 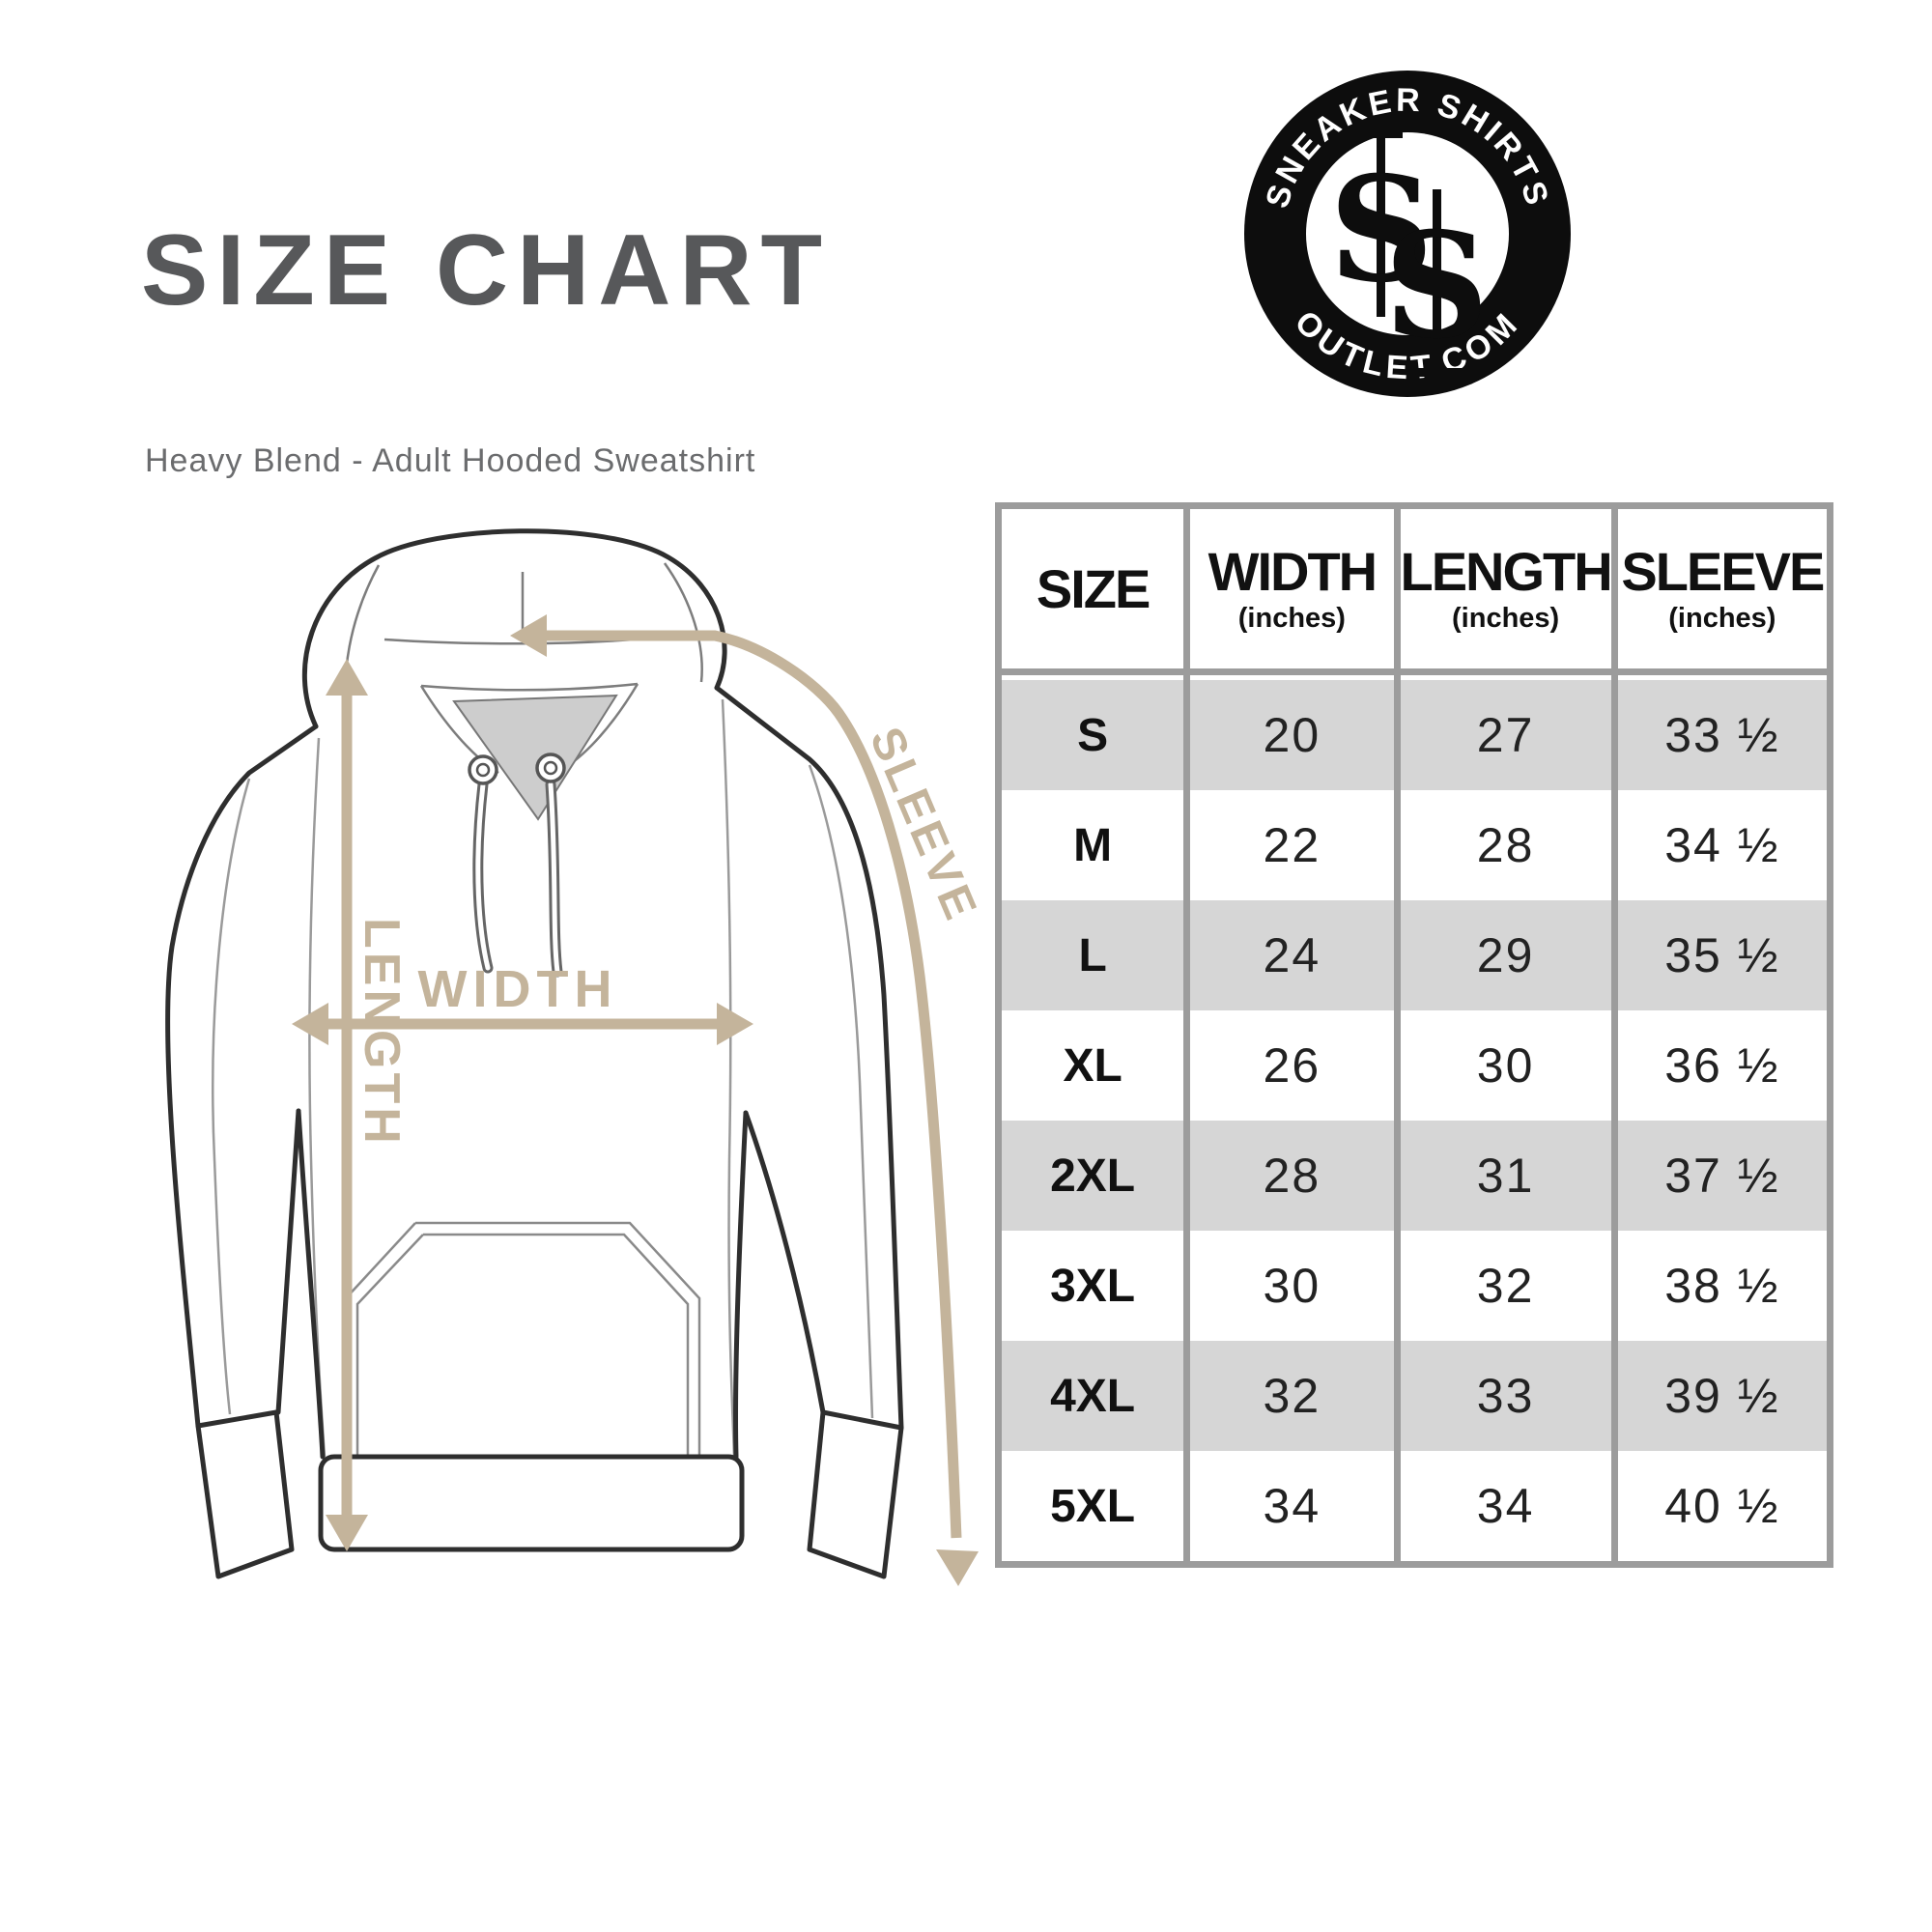 I want to click on logo-ss-monogram-icon: S S, so click(x=1409, y=253).